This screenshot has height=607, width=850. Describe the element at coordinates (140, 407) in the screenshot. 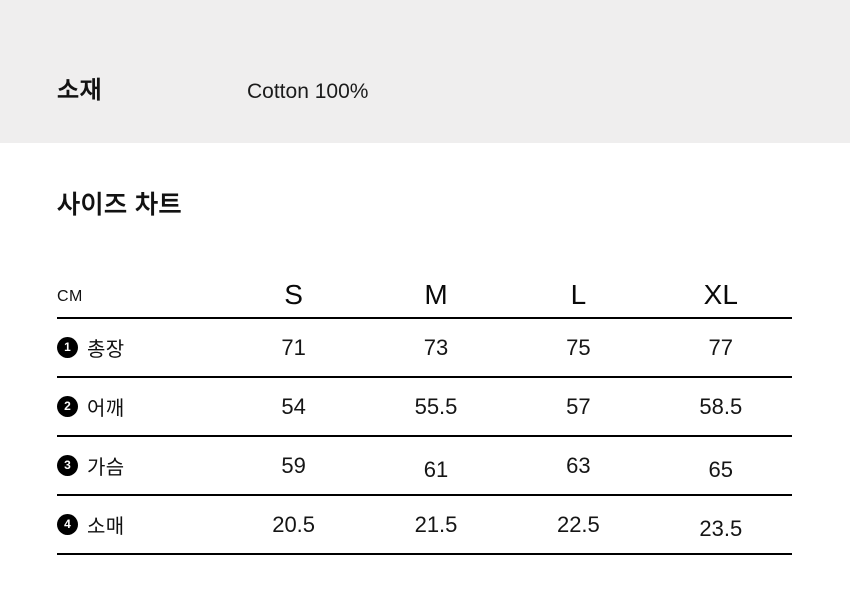

I see `row-label-cell: 2 어깨` at that location.